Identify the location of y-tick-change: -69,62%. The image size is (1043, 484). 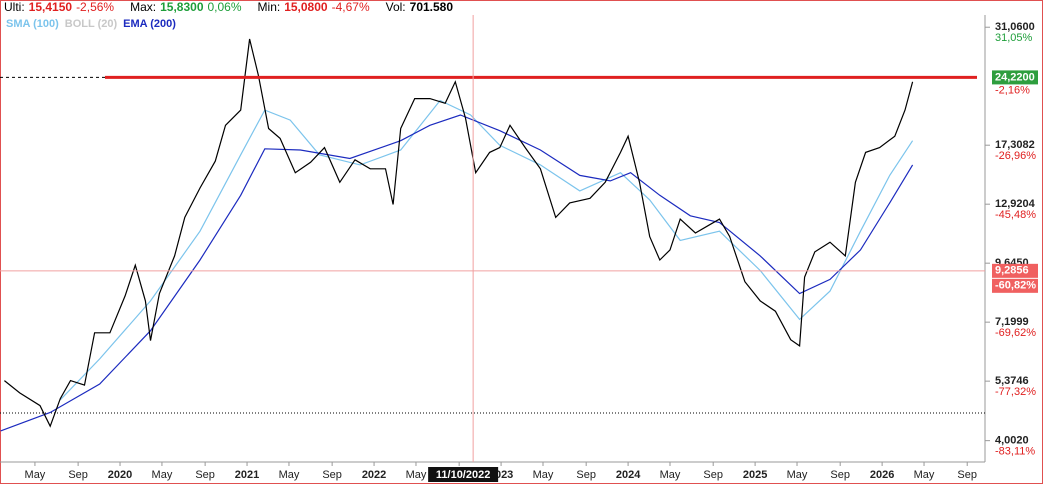
(1015, 333).